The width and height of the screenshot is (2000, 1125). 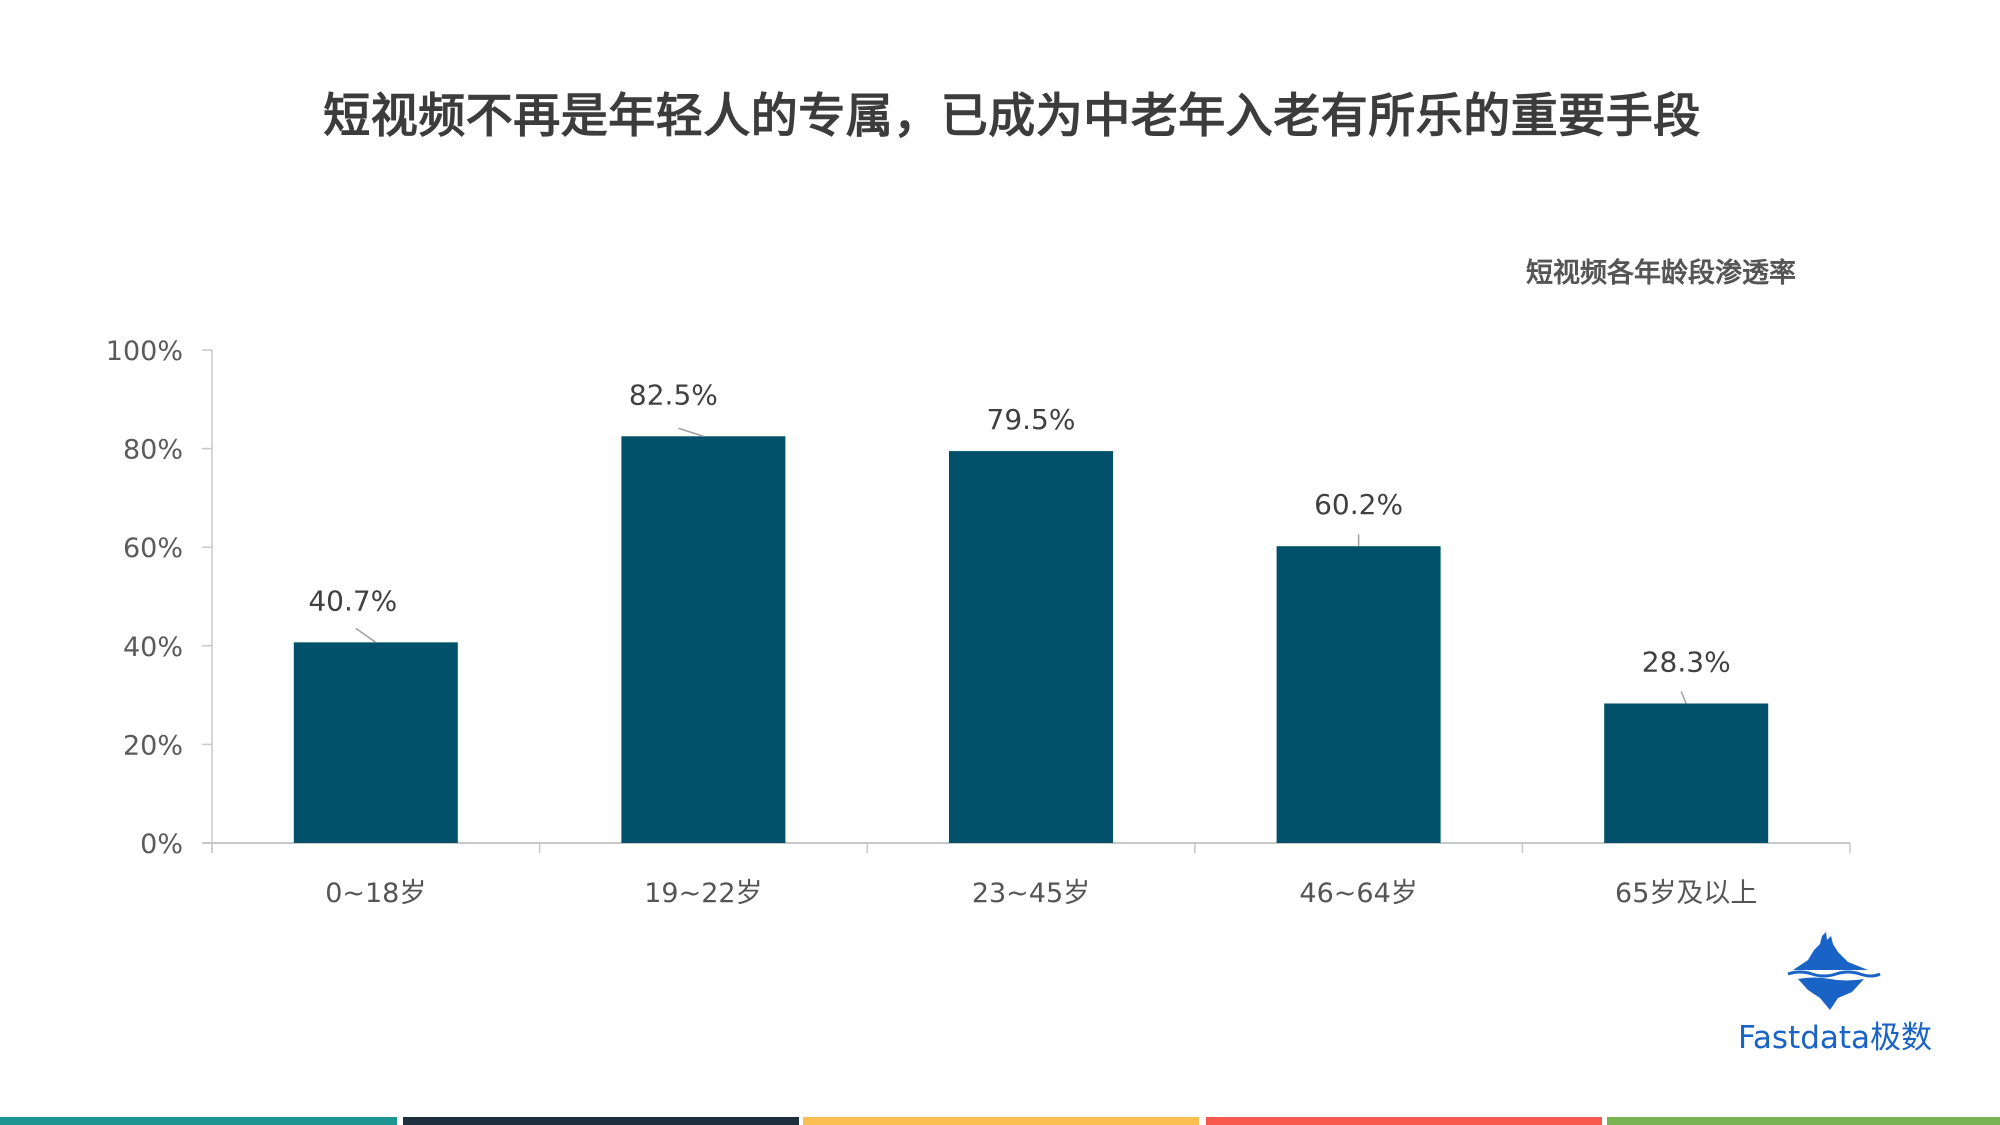 I want to click on data-label: 60.2%, so click(x=1358, y=504).